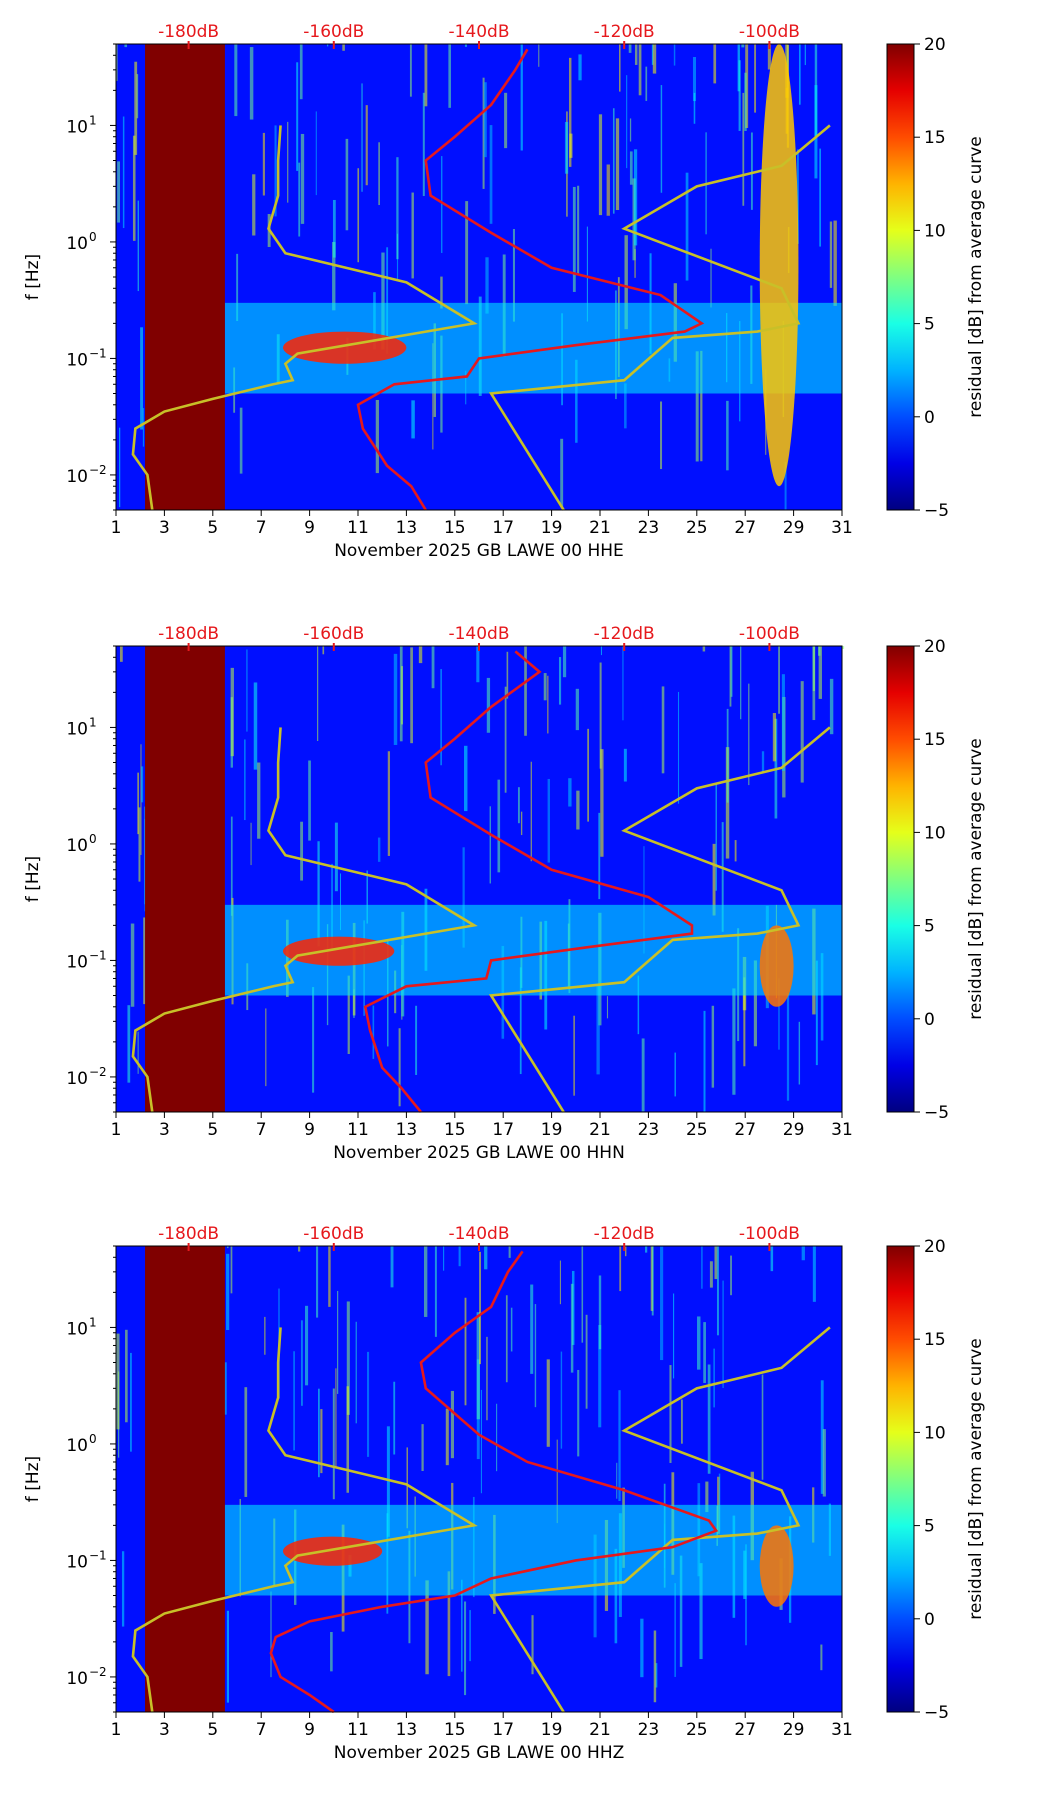 This screenshot has height=1806, width=1052. What do you see at coordinates (649, 1130) in the screenshot?
I see `x-tick-label: 23` at bounding box center [649, 1130].